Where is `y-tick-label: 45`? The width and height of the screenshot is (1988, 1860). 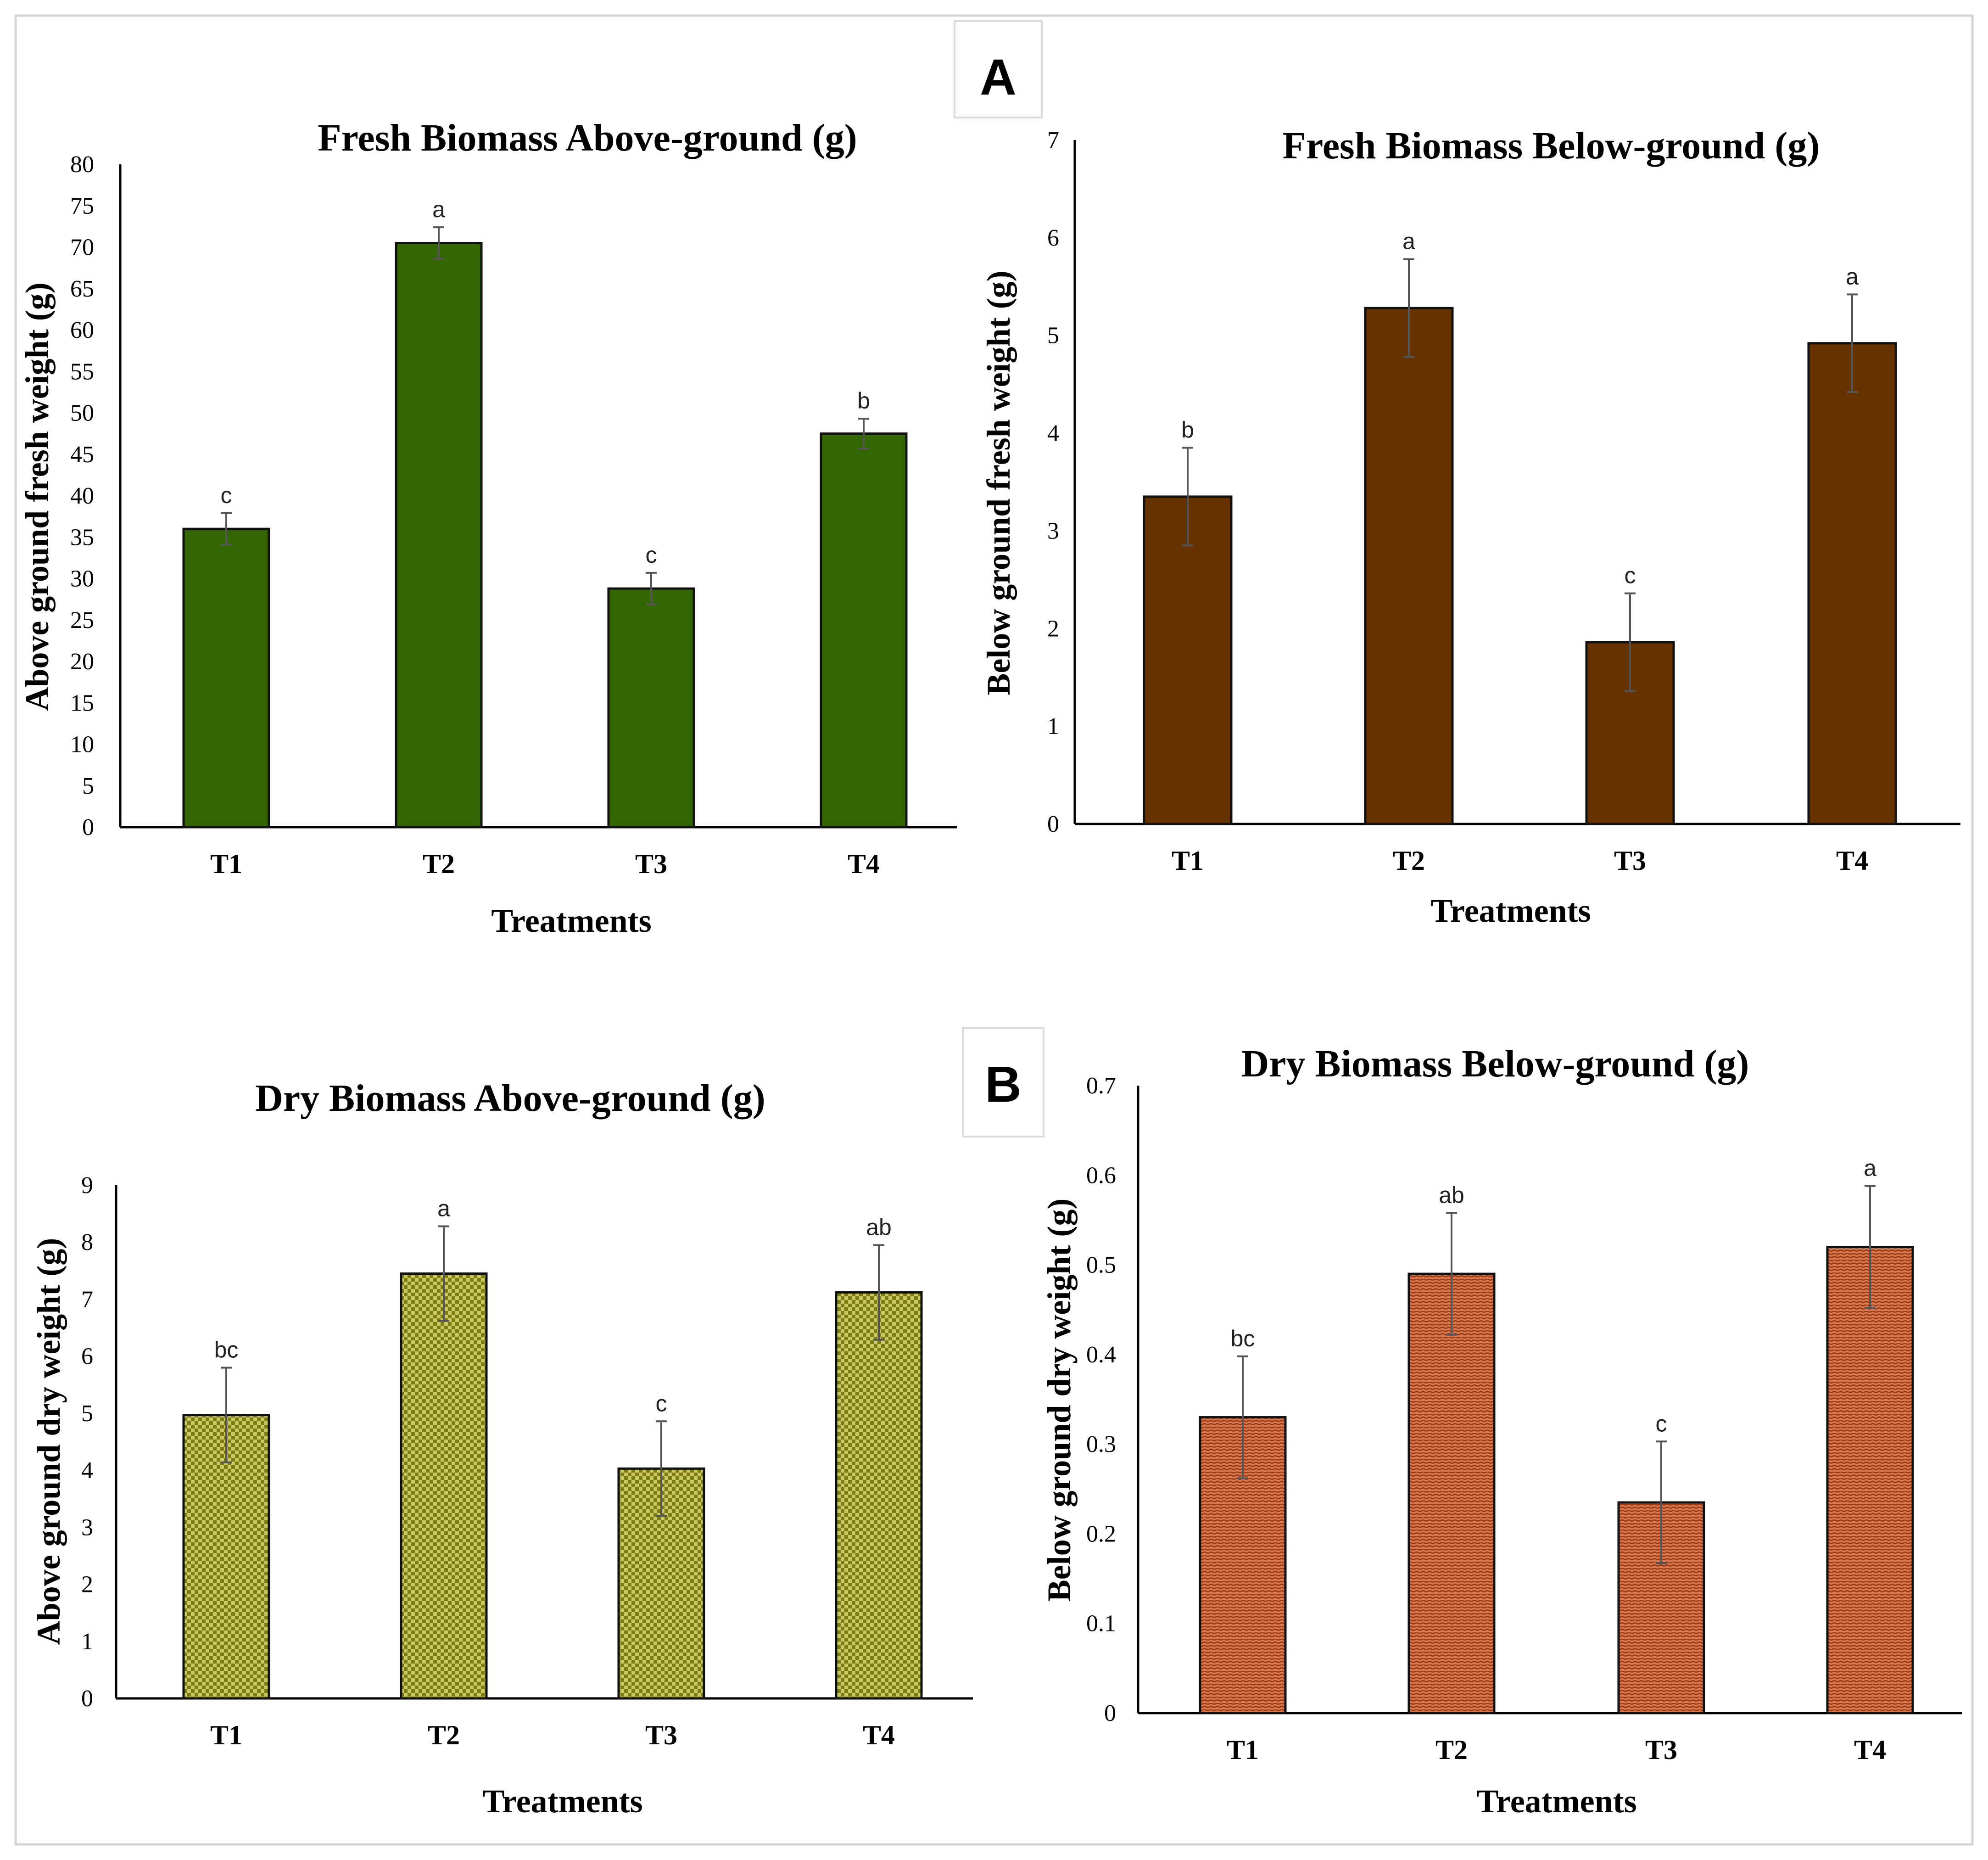
y-tick-label: 45 is located at coordinates (82, 455).